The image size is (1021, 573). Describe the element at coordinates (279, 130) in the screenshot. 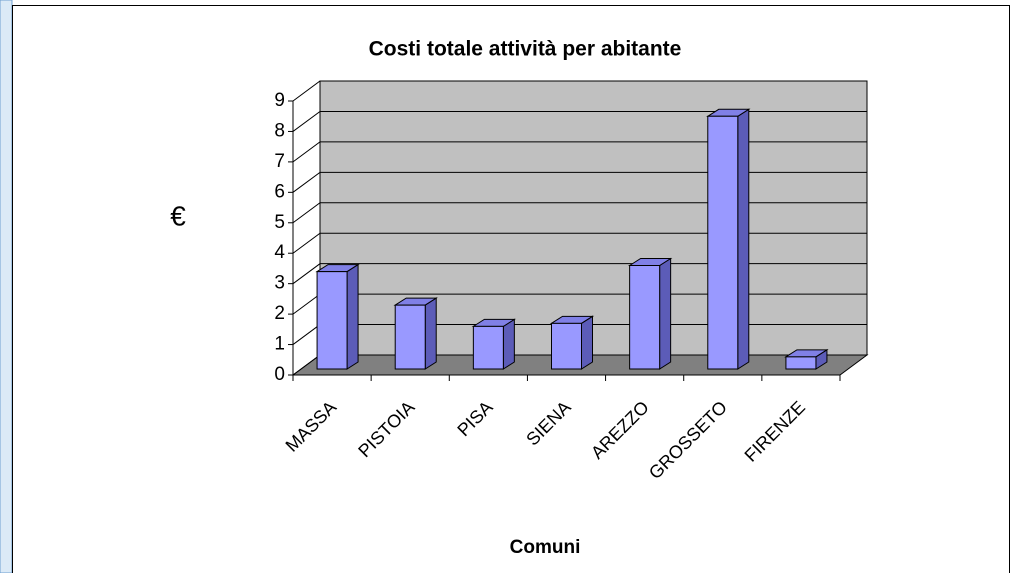

I see `y-tick-label: 8` at that location.